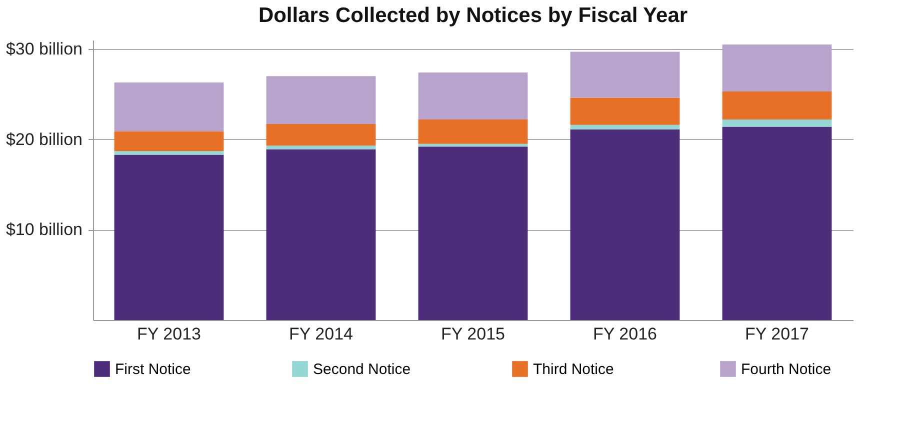  I want to click on legend-label: First Notice, so click(153, 369).